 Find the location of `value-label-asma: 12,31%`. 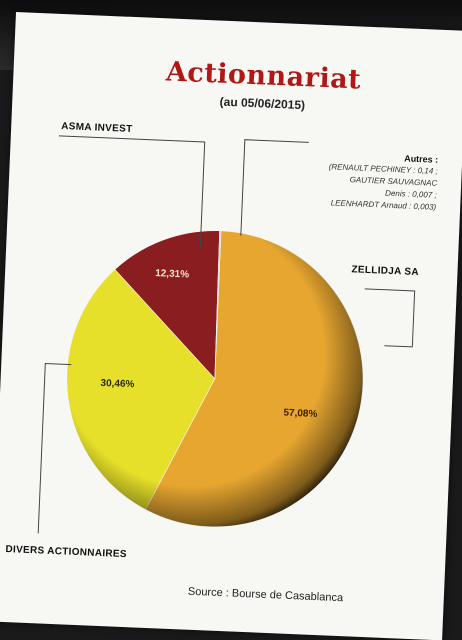

value-label-asma: 12,31% is located at coordinates (172, 274).